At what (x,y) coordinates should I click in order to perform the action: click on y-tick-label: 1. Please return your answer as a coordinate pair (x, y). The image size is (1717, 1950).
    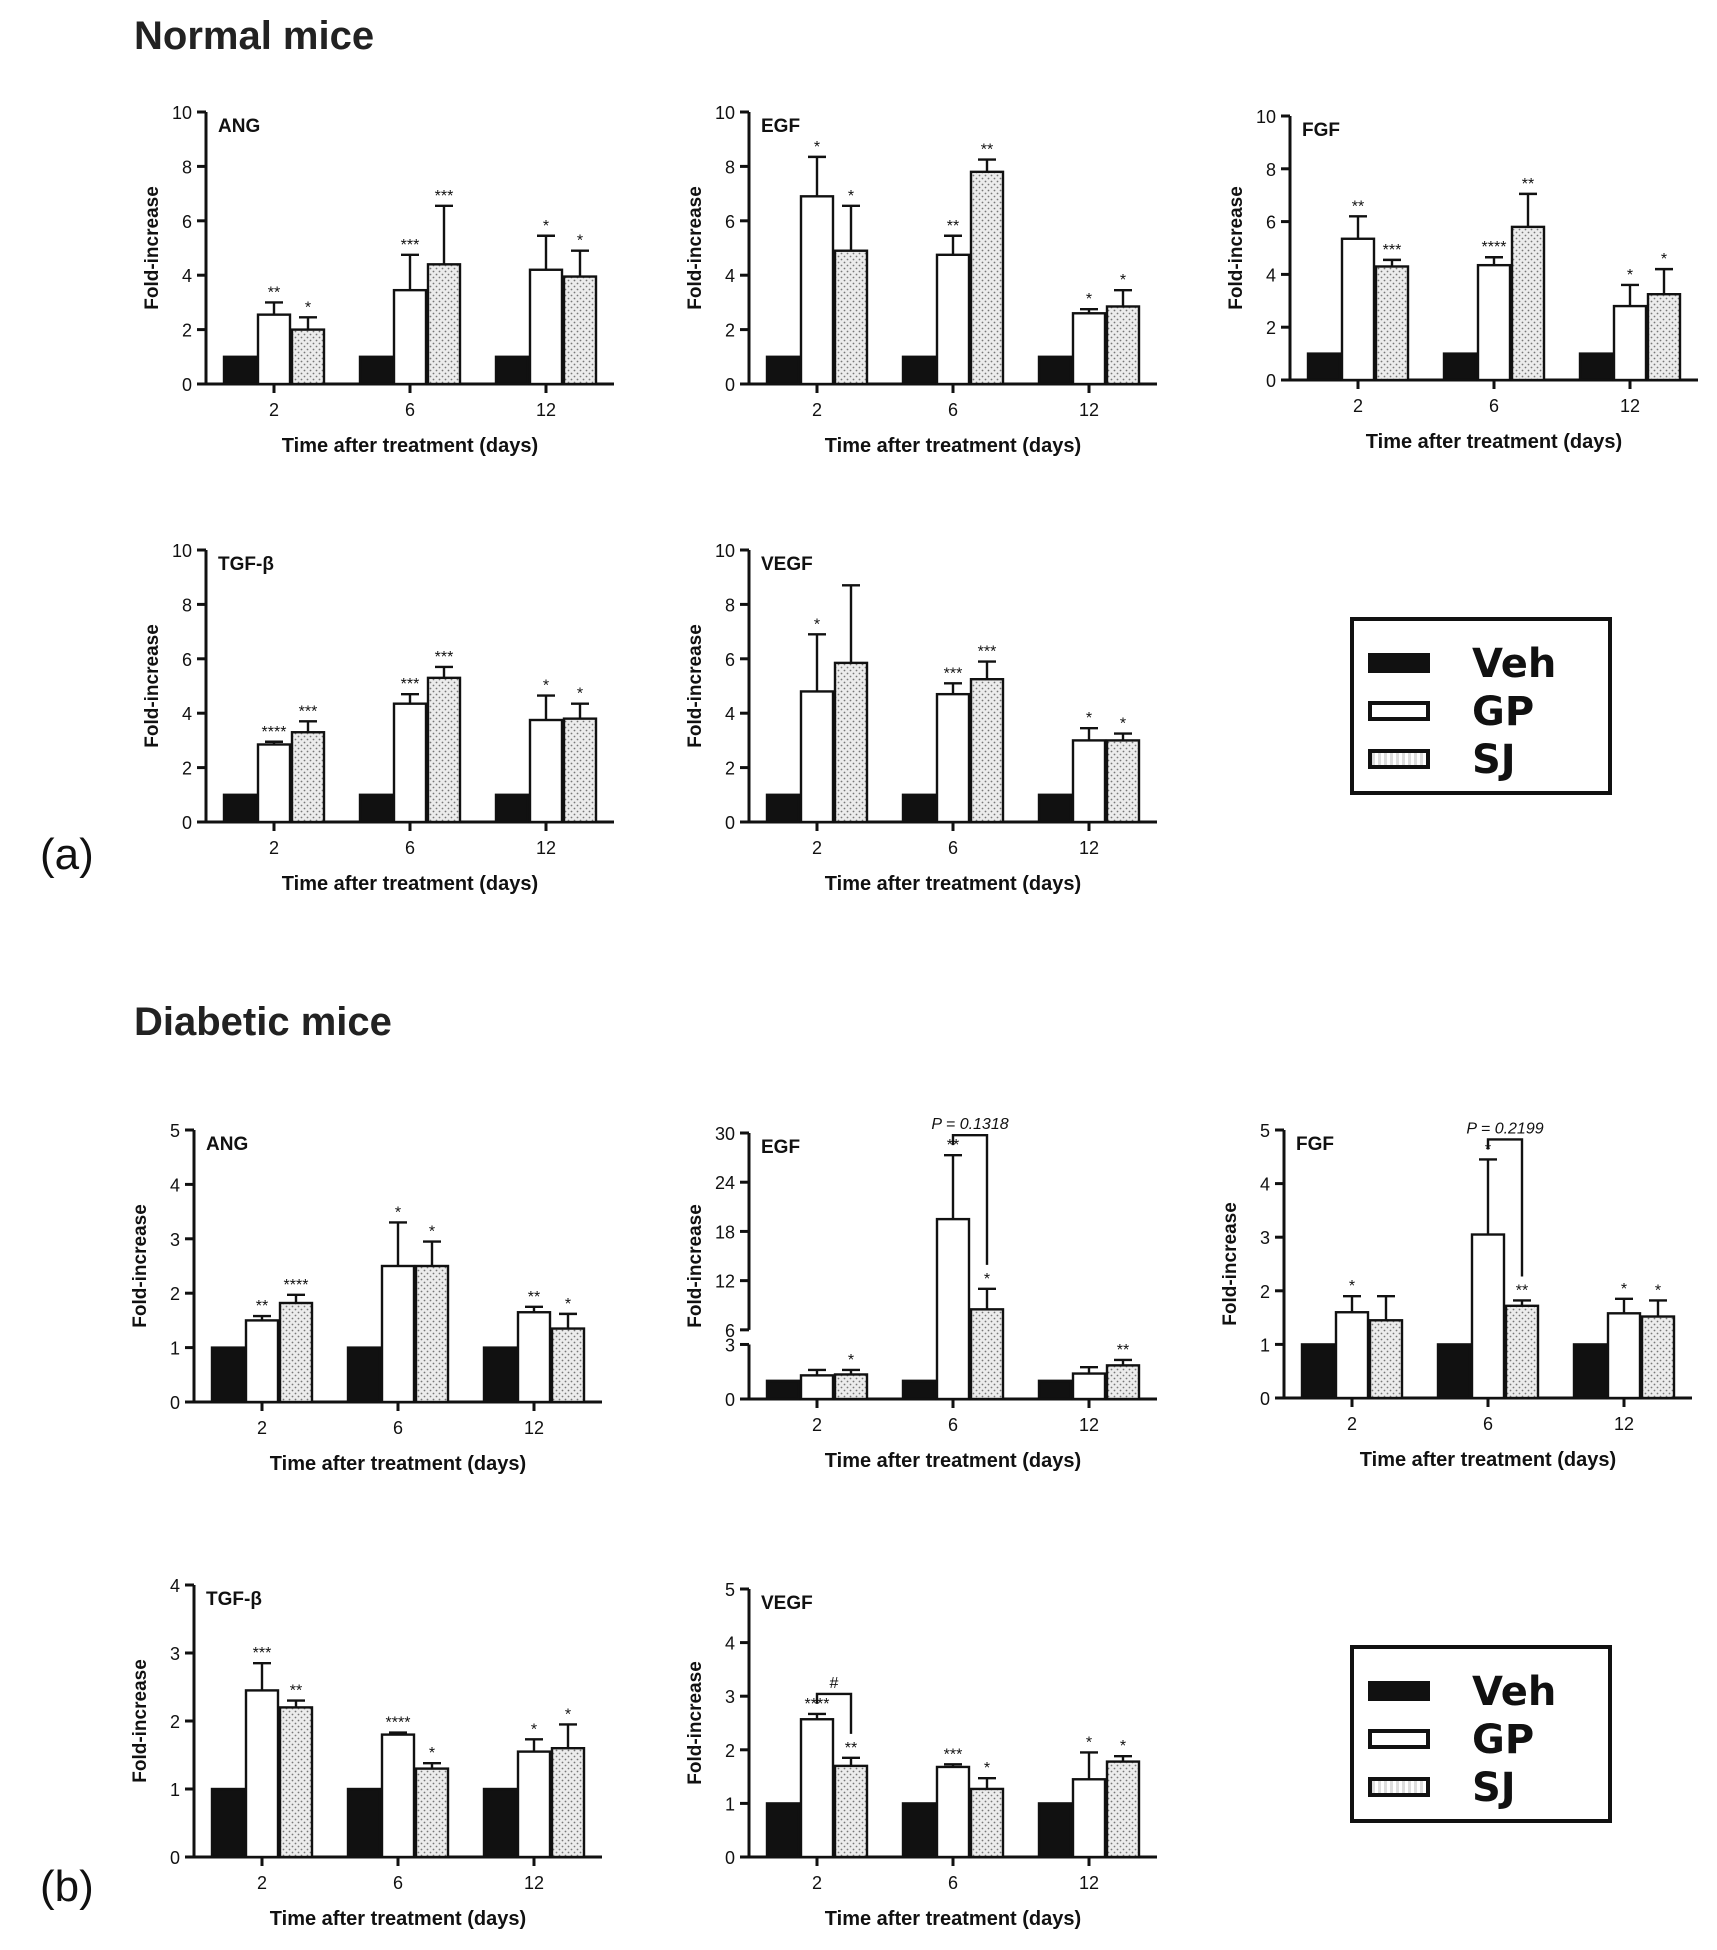
    Looking at the image, I should click on (1265, 1345).